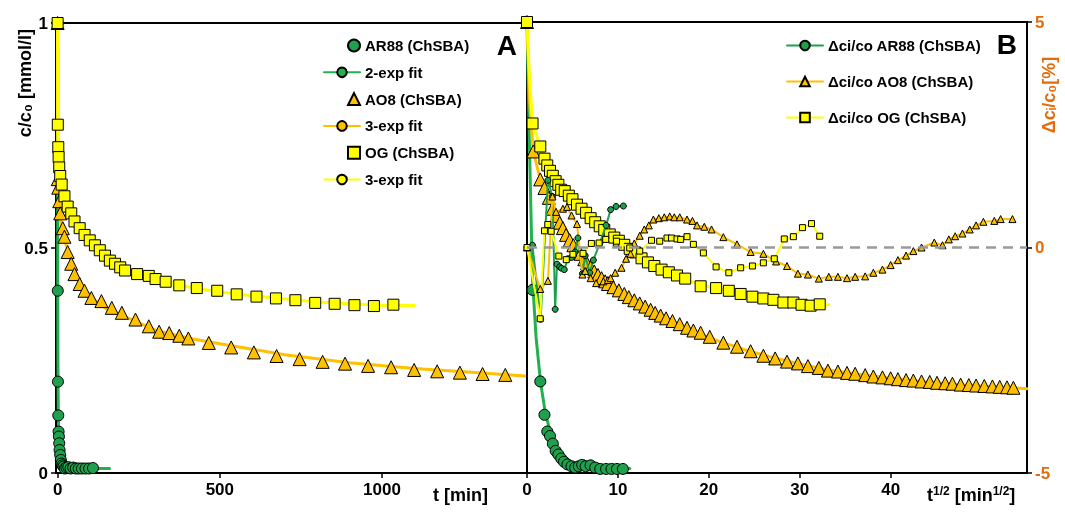 Image resolution: width=1065 pixels, height=514 pixels. I want to click on x-tick-label: 20, so click(709, 489).